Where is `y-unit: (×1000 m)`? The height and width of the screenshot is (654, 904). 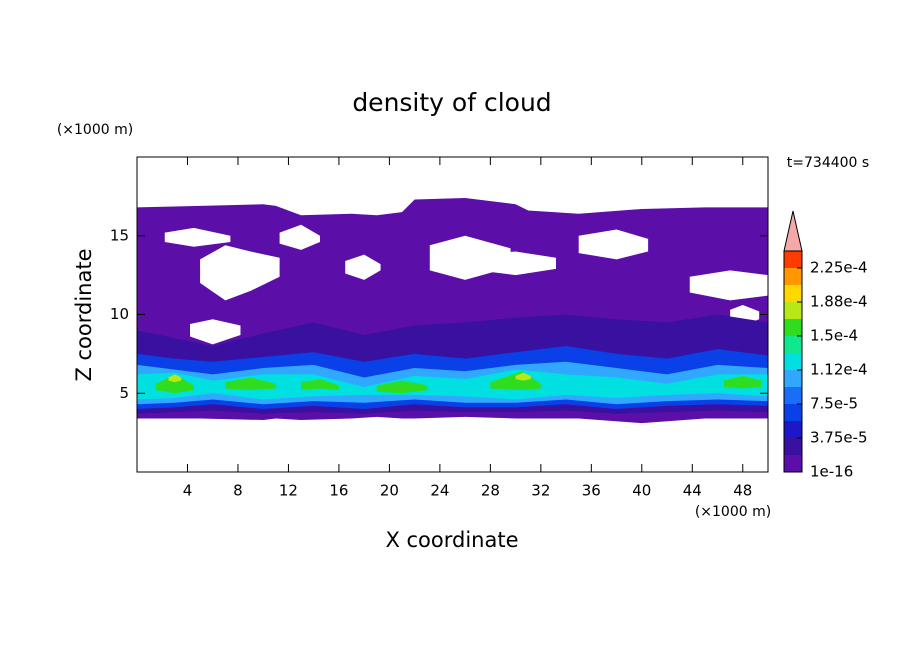
y-unit: (×1000 m) is located at coordinates (95, 130).